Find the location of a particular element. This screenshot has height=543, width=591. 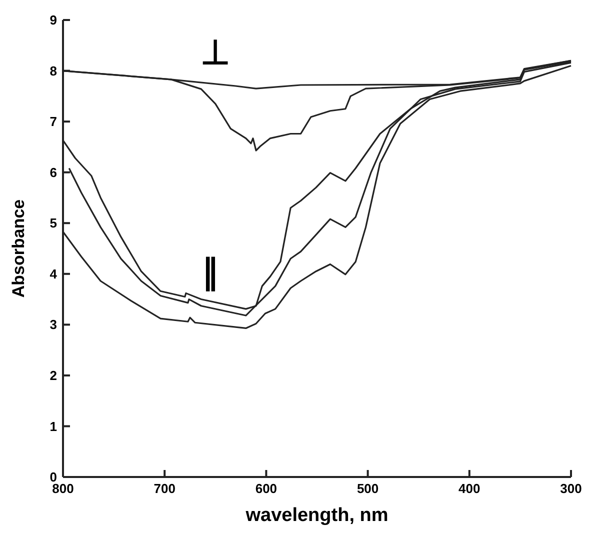

x-axis-title: wavelength, nm is located at coordinates (316, 515).